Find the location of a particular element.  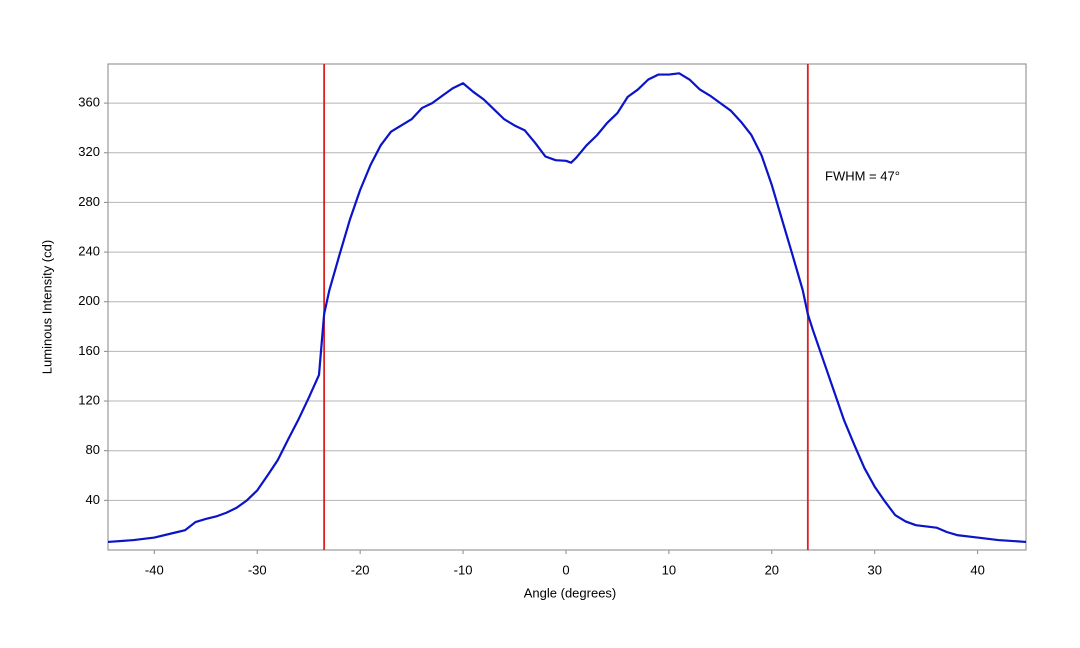

x-tick-label: -10 is located at coordinates (463, 569).